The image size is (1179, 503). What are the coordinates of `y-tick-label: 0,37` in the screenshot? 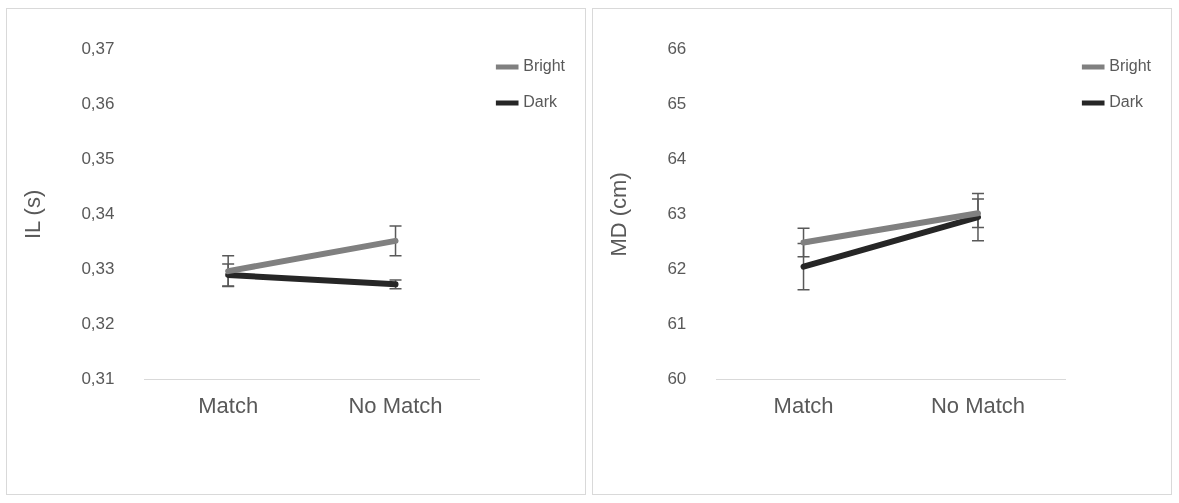 It's located at (98, 48).